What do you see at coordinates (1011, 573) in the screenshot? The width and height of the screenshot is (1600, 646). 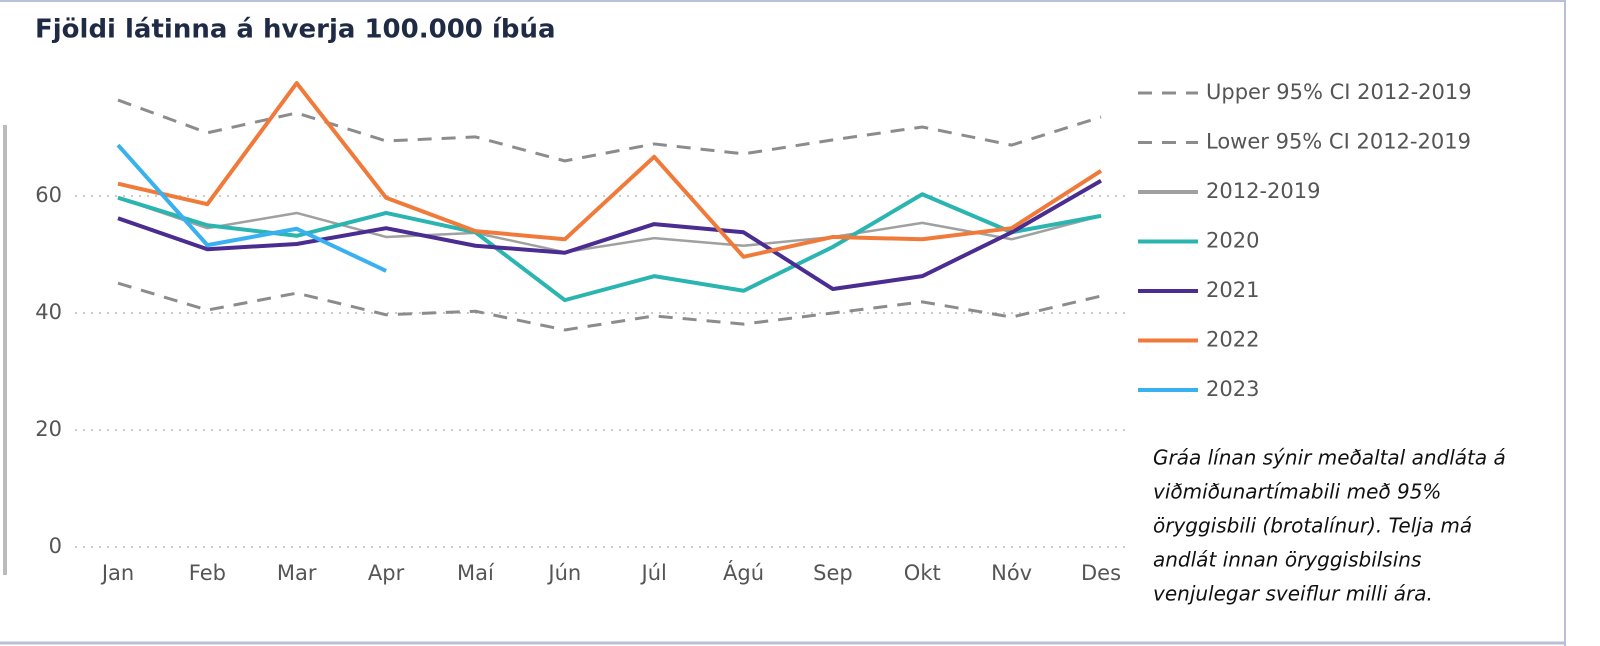 I see `x-tick-label: Nóv` at bounding box center [1011, 573].